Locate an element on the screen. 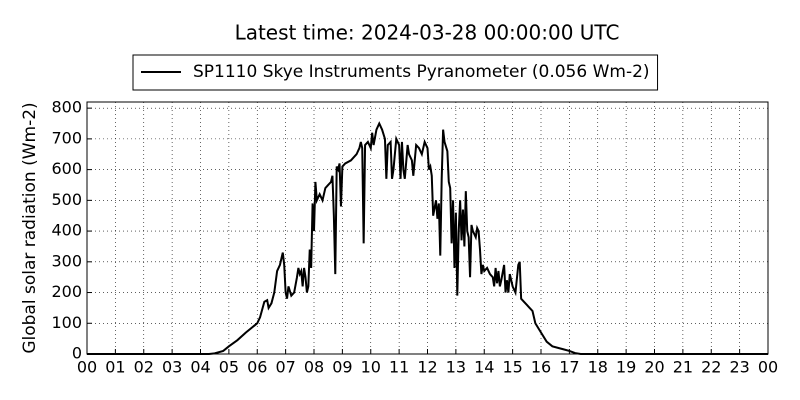 The image size is (800, 400). x-tick-label: 23 is located at coordinates (739, 367).